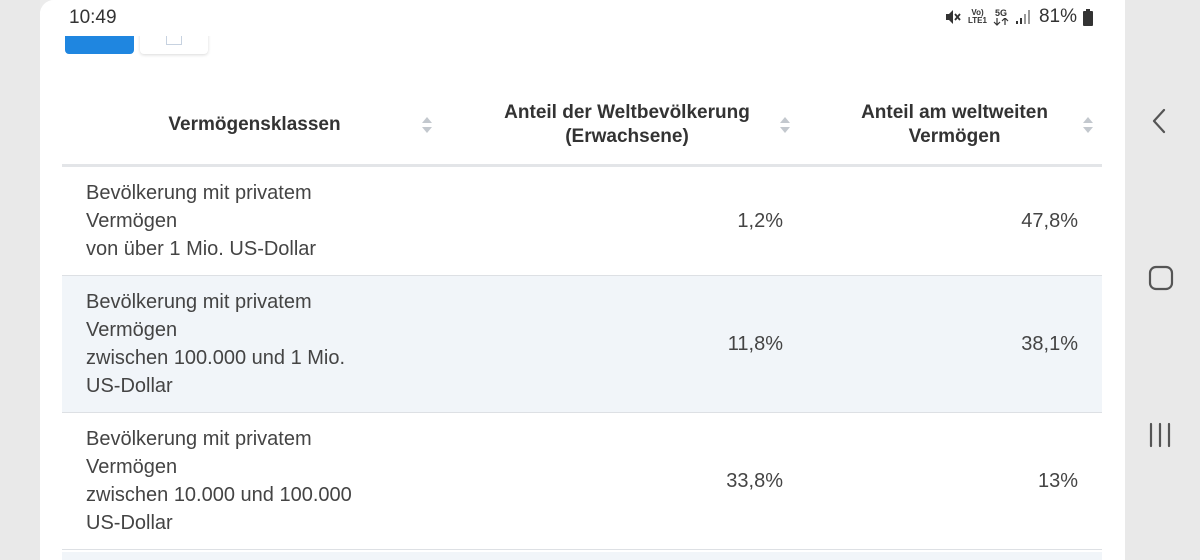 This screenshot has height=560, width=1200. What do you see at coordinates (954, 112) in the screenshot?
I see `header-line: Anteil am weltweiten` at bounding box center [954, 112].